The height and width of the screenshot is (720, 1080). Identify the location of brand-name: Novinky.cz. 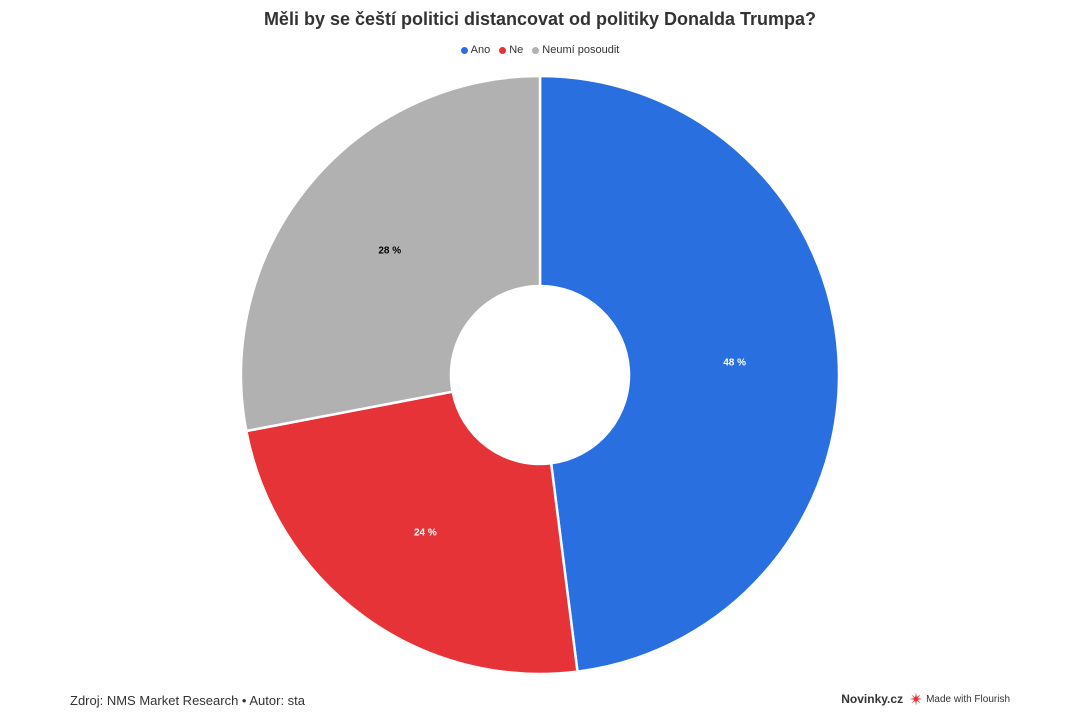
(872, 699).